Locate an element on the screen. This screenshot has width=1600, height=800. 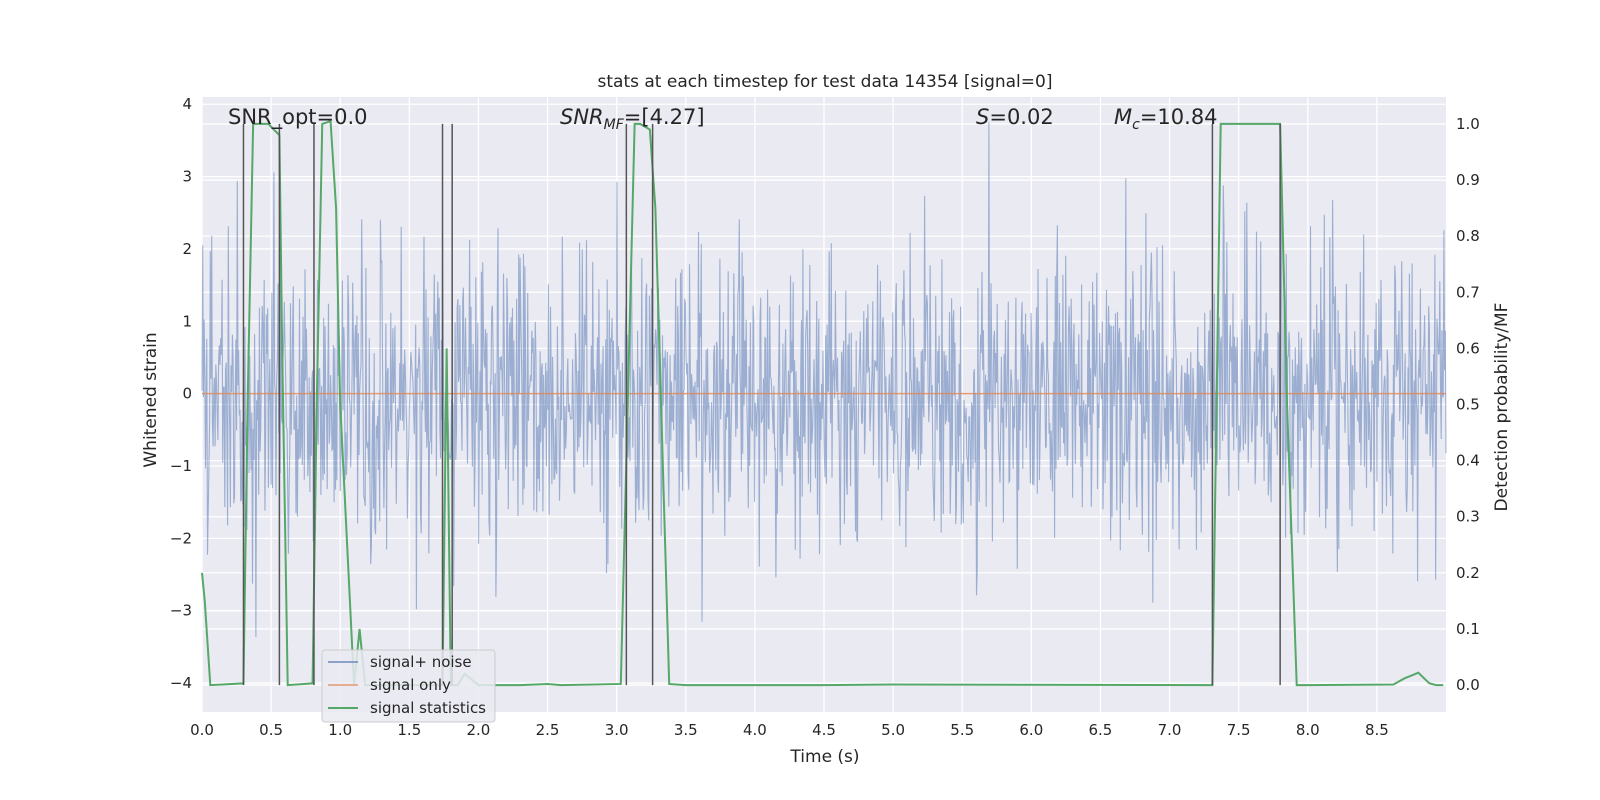
y-tick-6: 2 is located at coordinates (187, 249).